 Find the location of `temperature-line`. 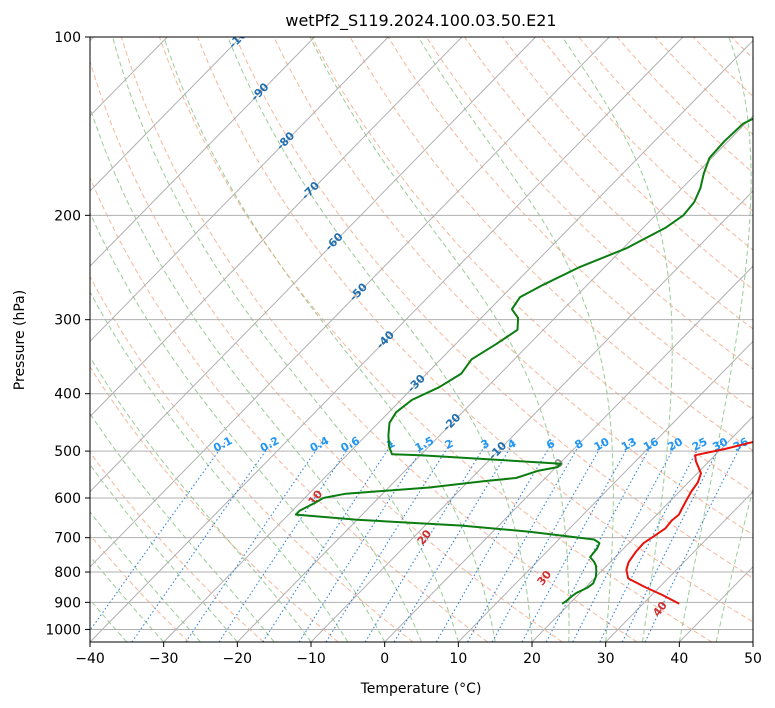

temperature-line is located at coordinates (689, 522).